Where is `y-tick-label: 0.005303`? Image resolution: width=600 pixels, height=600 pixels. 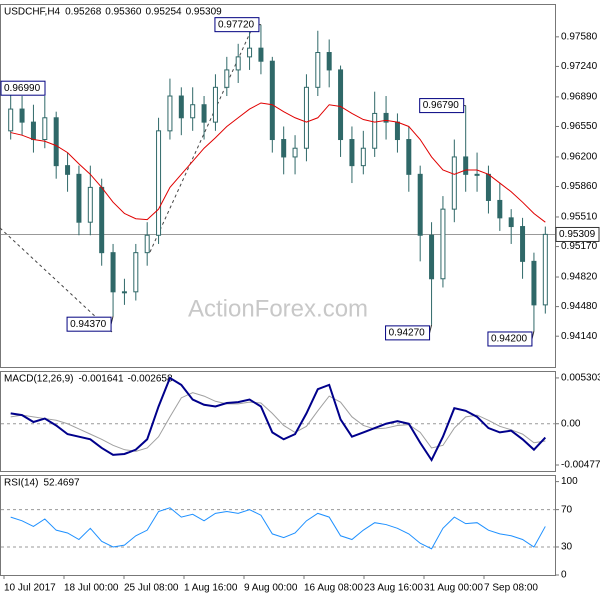 y-tick-label: 0.005303 is located at coordinates (580, 378).